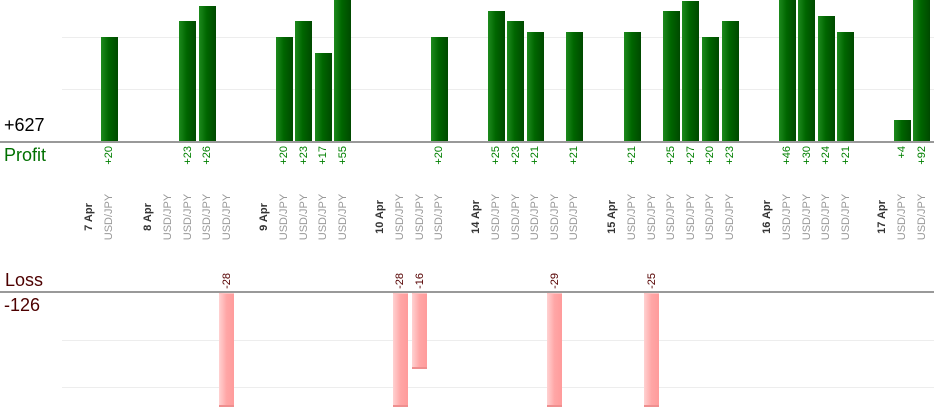 Image resolution: width=934 pixels, height=420 pixels. I want to click on profit-value-label: +17, so click(323, 155).